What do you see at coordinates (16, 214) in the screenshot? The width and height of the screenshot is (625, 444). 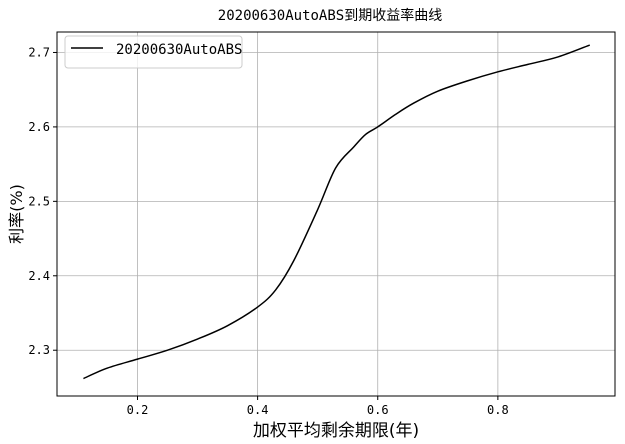 I see `y-axis-label: 利率(%)` at bounding box center [16, 214].